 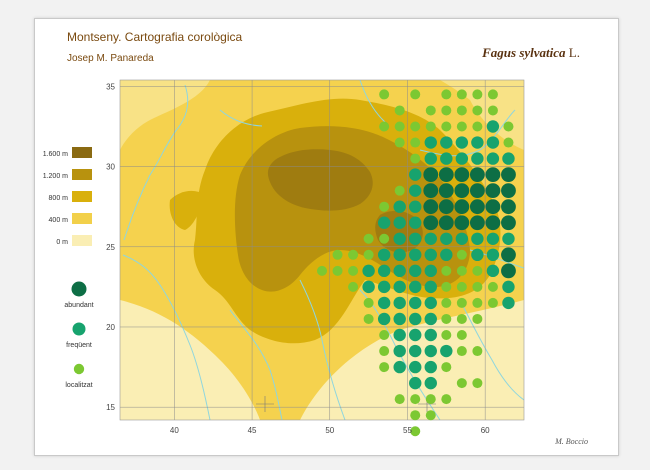 I want to click on x-tick-label: 50, so click(x=329, y=430).